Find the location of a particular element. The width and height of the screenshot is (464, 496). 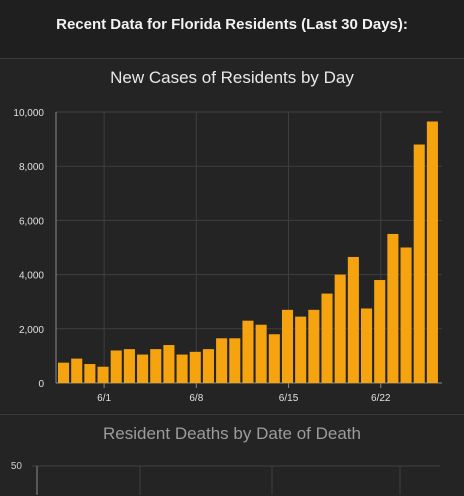

cases-y-tick-label: 6,000 is located at coordinates (31, 221).